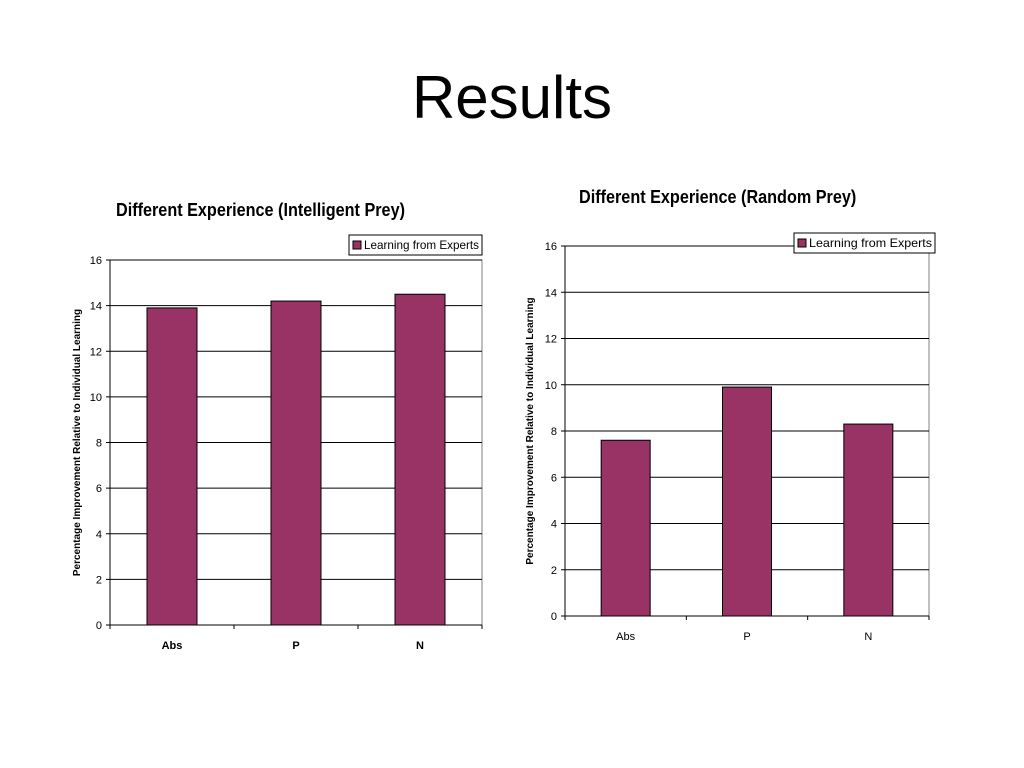 Image resolution: width=1024 pixels, height=768 pixels. I want to click on chart-title-intelligent-prey: Different Experience (Intelligent Prey), so click(260, 210).